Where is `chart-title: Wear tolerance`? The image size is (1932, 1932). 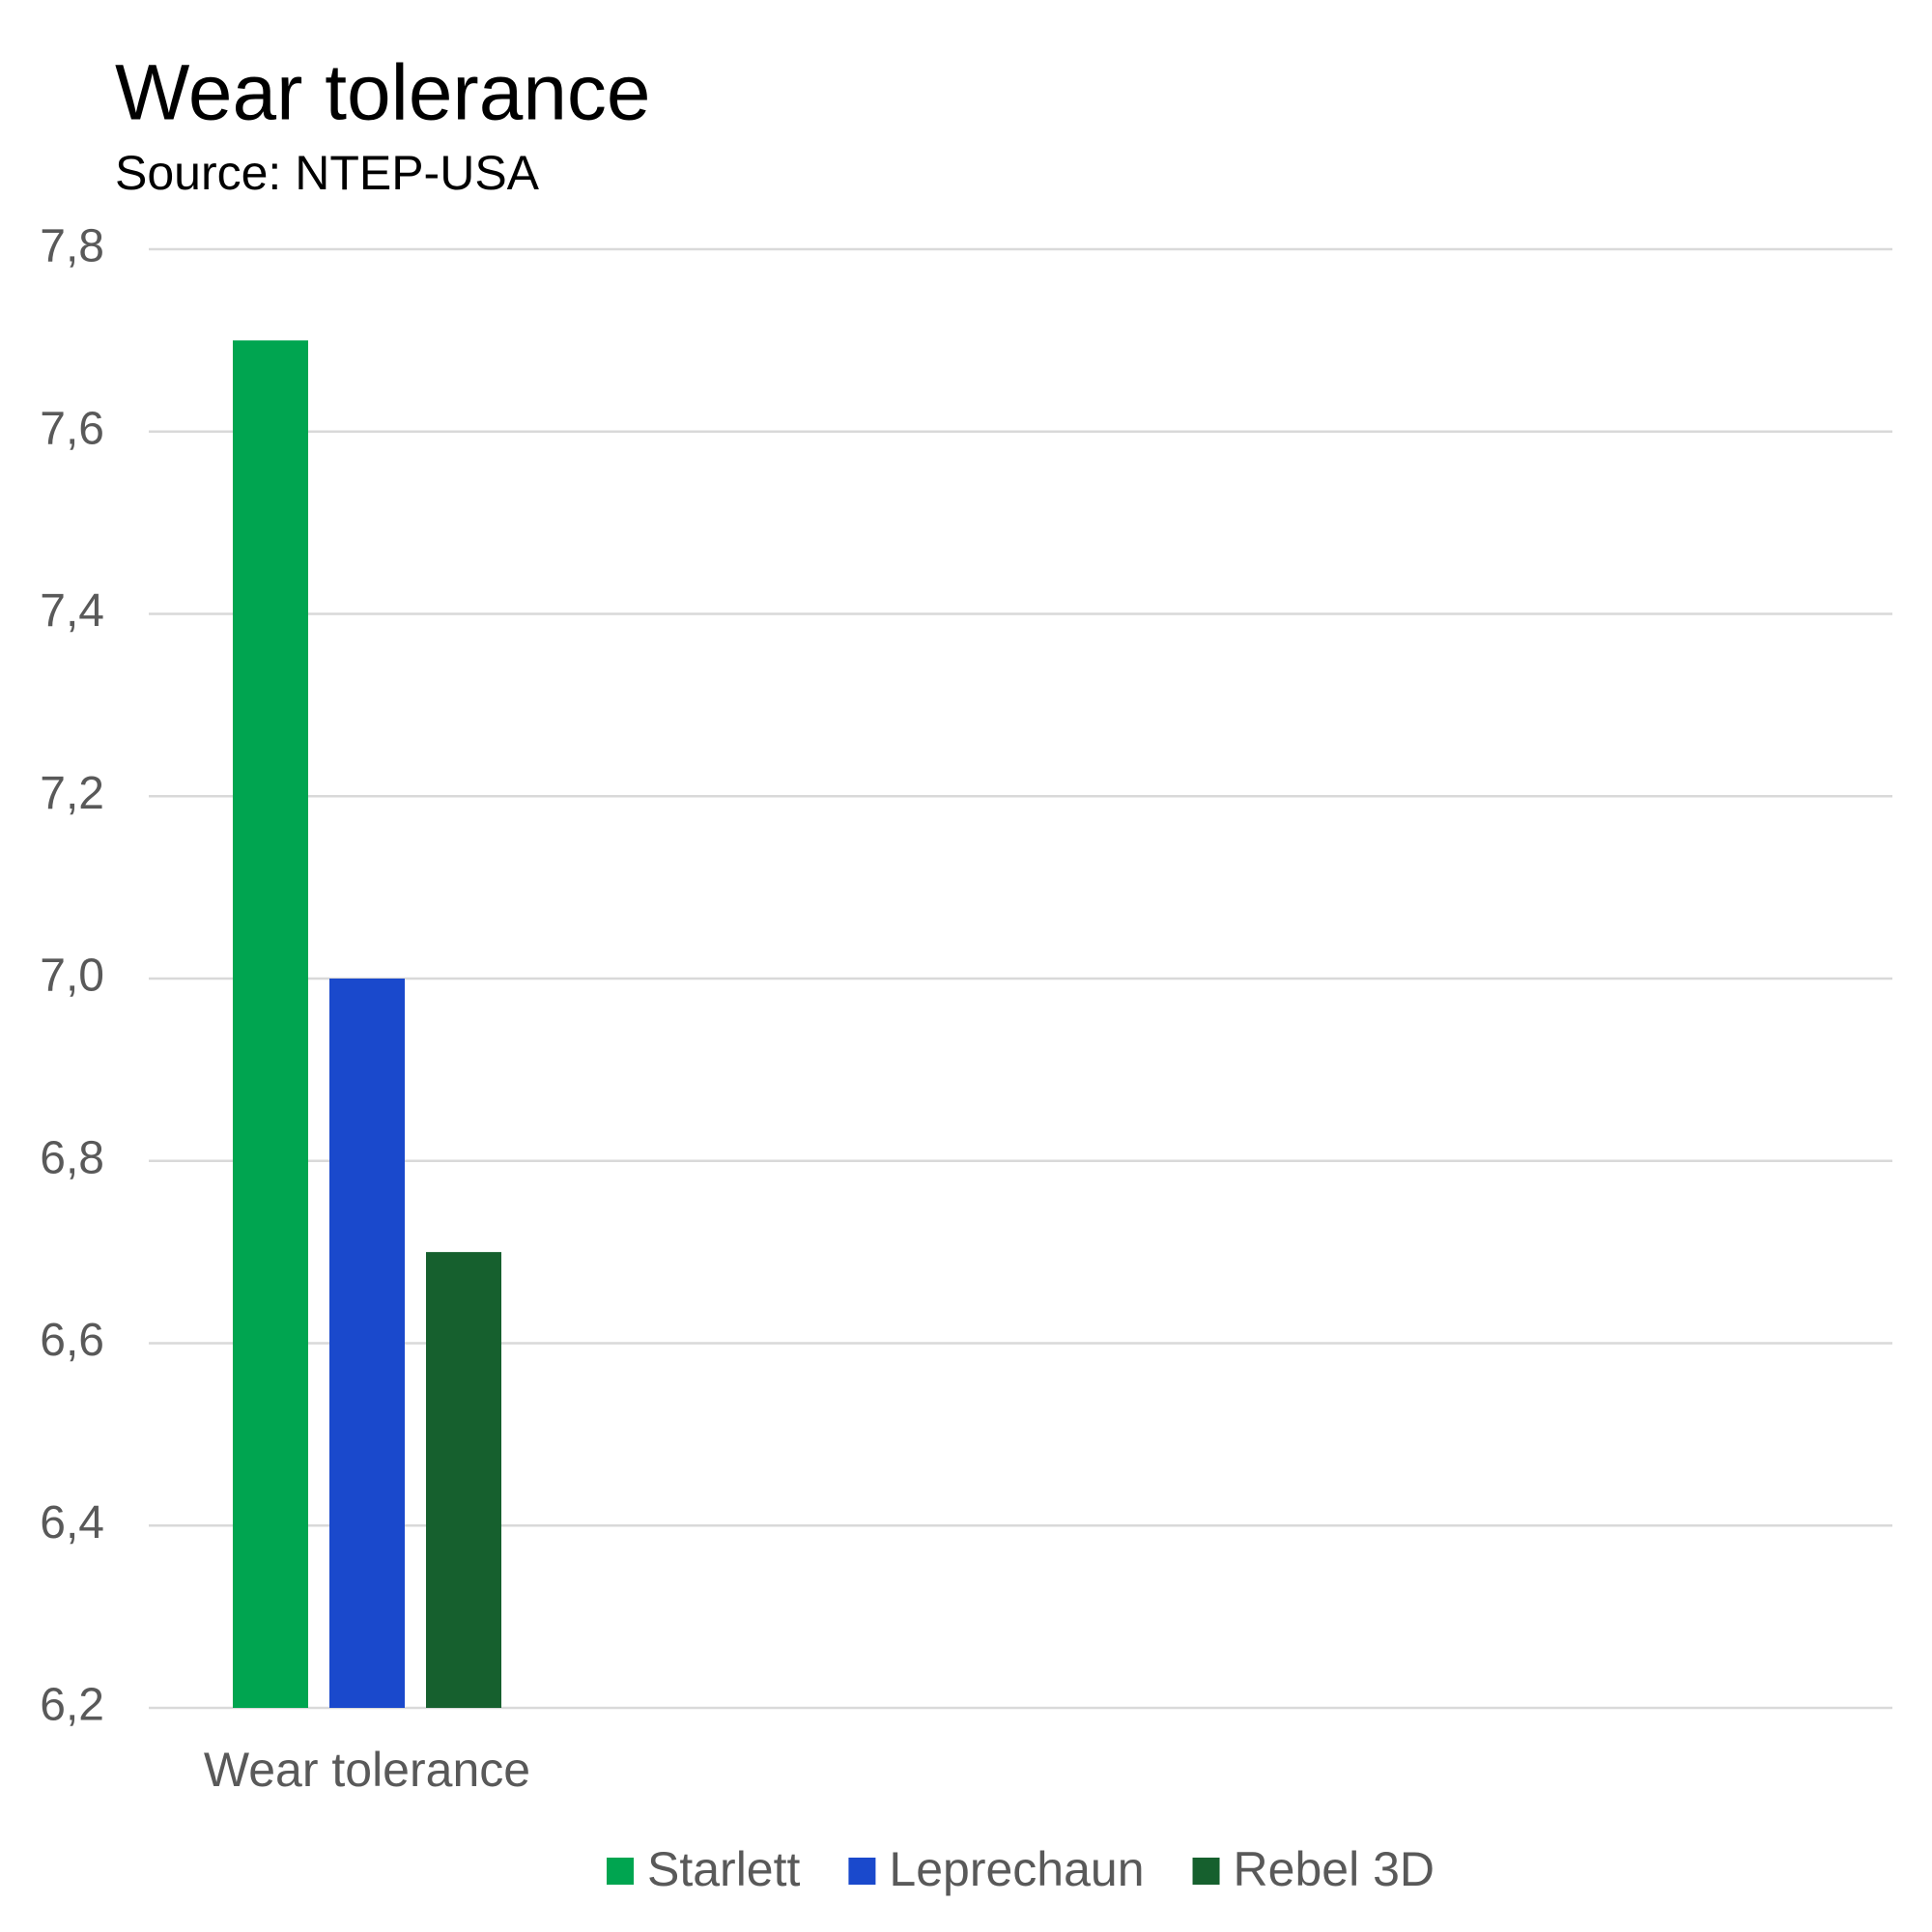 chart-title: Wear tolerance is located at coordinates (383, 93).